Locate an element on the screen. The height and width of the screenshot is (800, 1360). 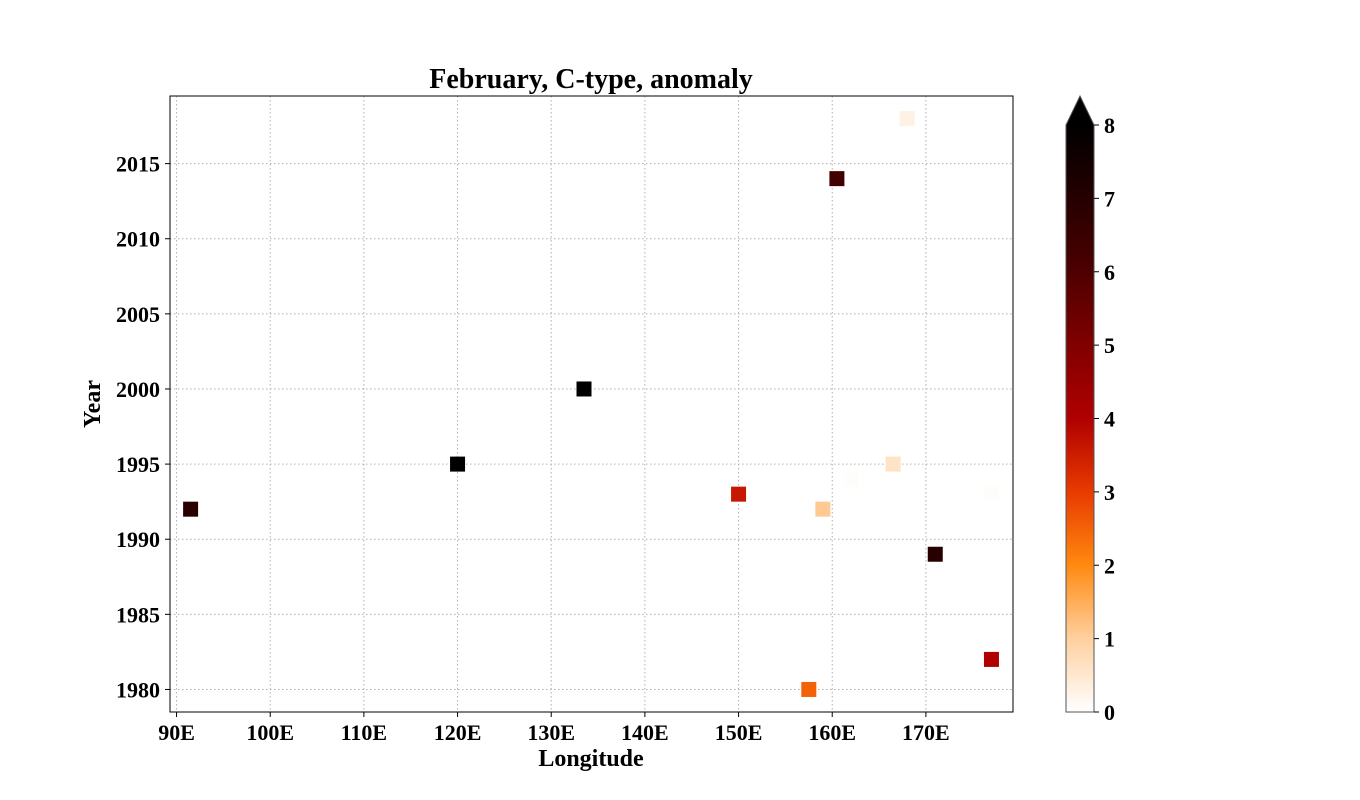
x-tick-label: 130E is located at coordinates (551, 732).